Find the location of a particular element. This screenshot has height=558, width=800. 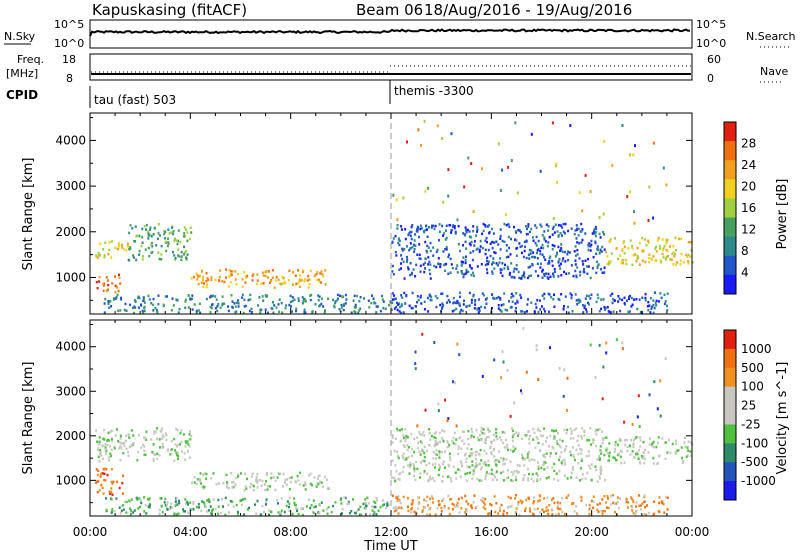

colorbar-swatch is located at coordinates (730, 132).